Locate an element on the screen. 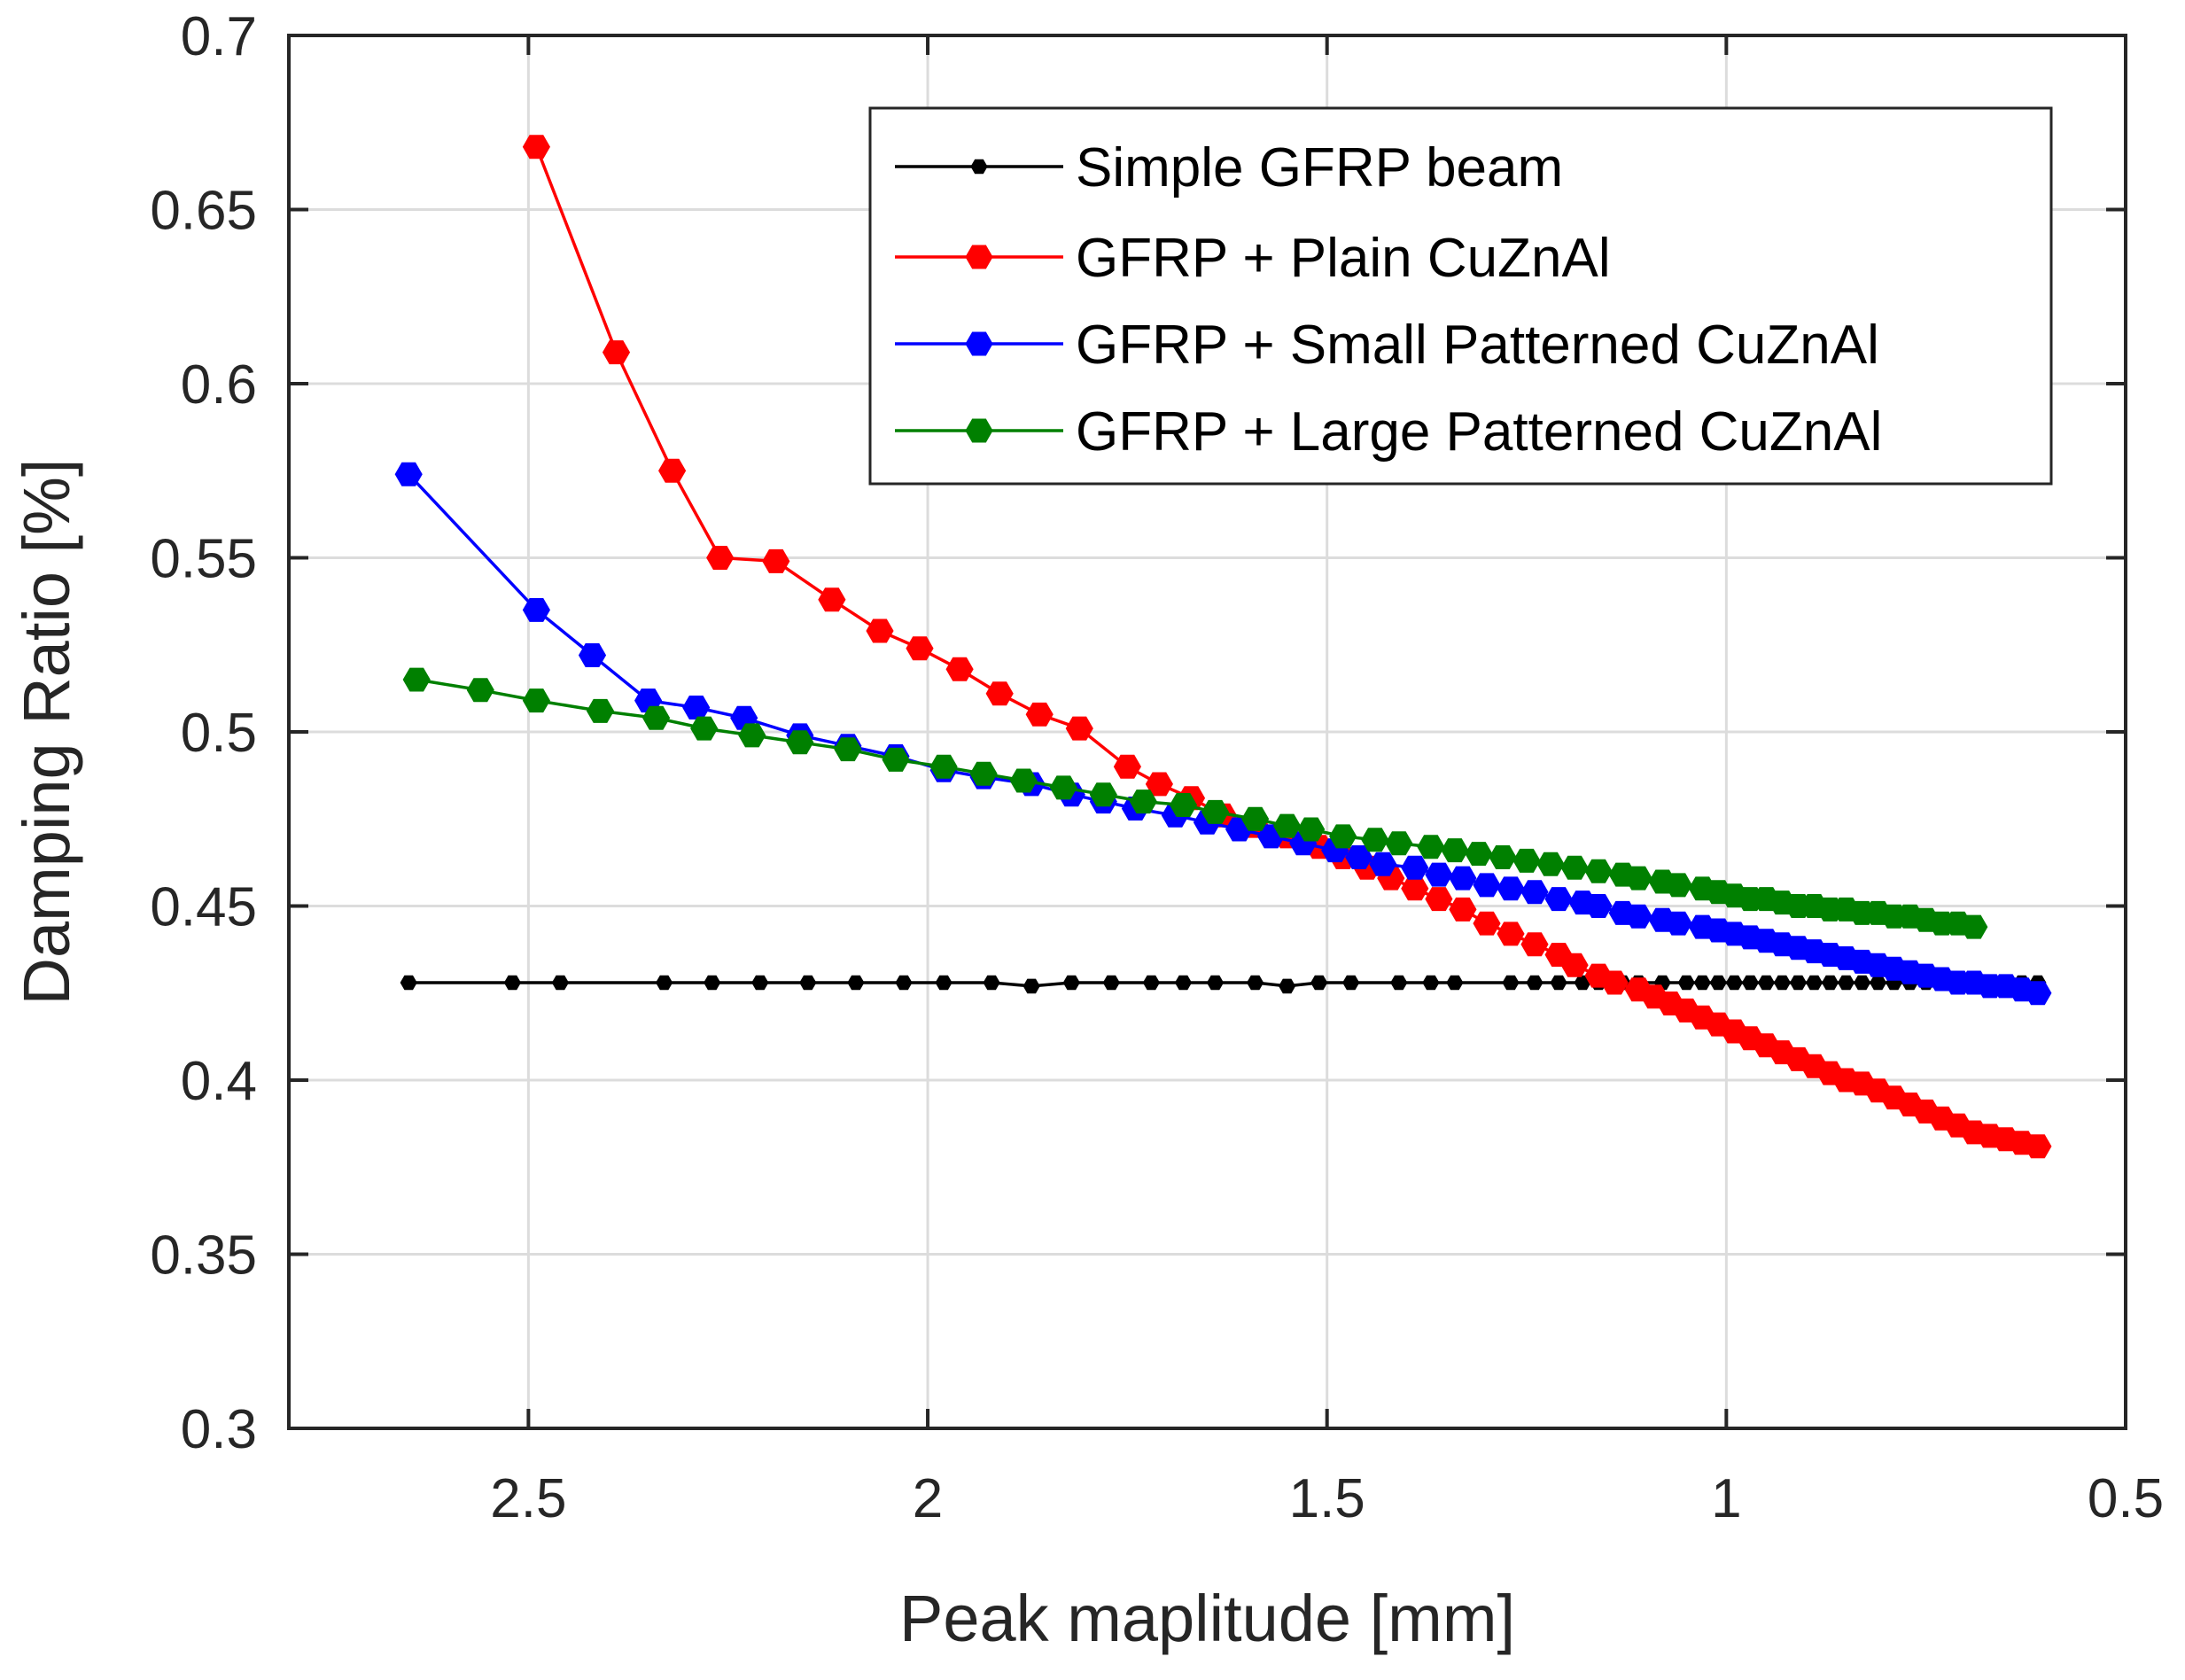 The width and height of the screenshot is (2185, 1680). legend-entry: Simple GFRP beam is located at coordinates (1229, 167).